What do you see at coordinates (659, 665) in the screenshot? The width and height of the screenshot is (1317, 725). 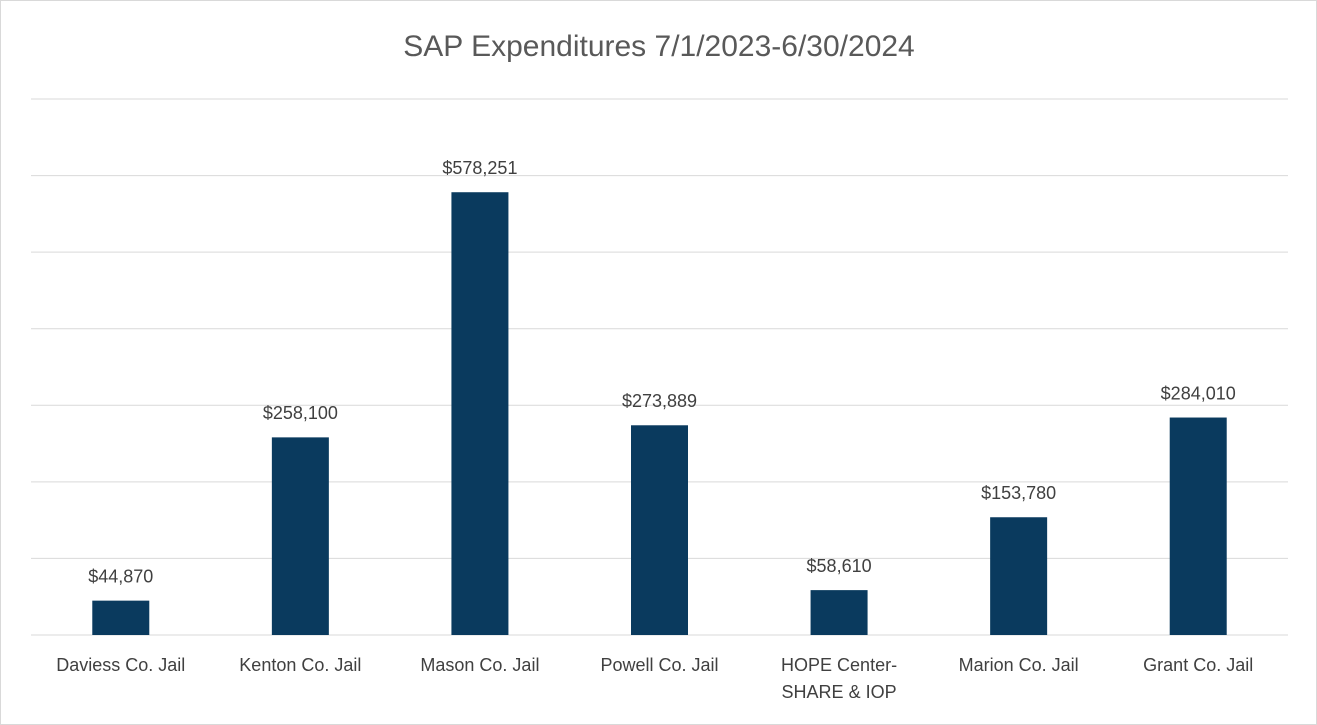 I see `x-tick-label: Powell Co. Jail` at bounding box center [659, 665].